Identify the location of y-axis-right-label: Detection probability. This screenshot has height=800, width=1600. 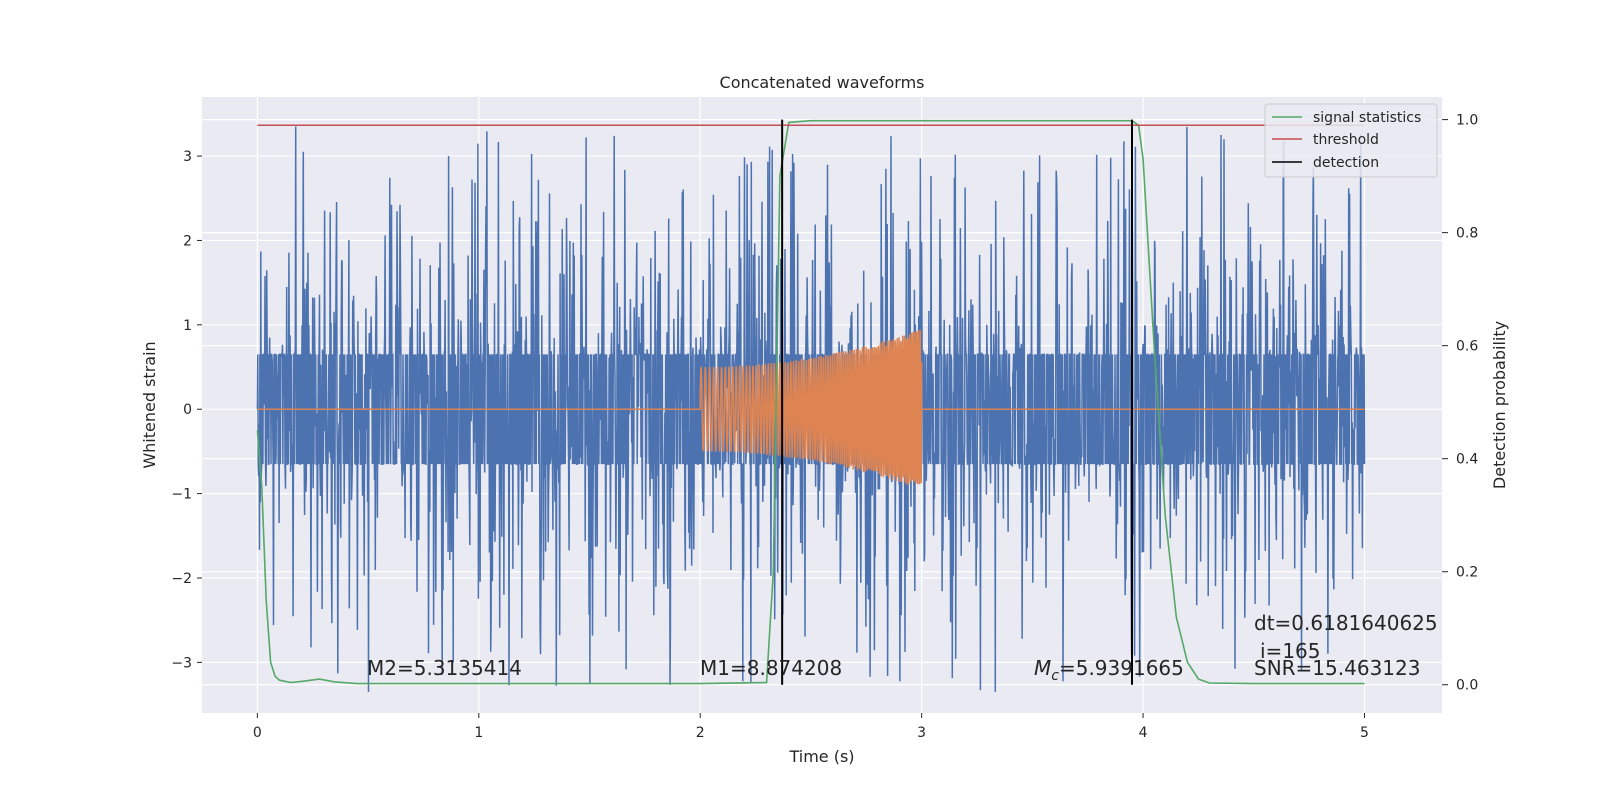
(1499, 405).